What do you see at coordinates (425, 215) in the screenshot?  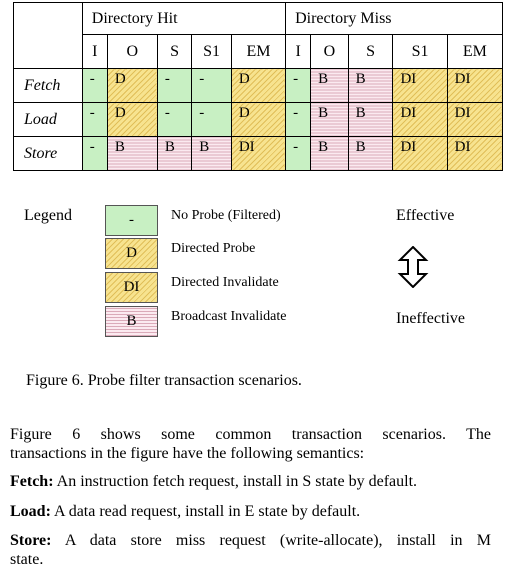 I see `effective-label: Effective` at bounding box center [425, 215].